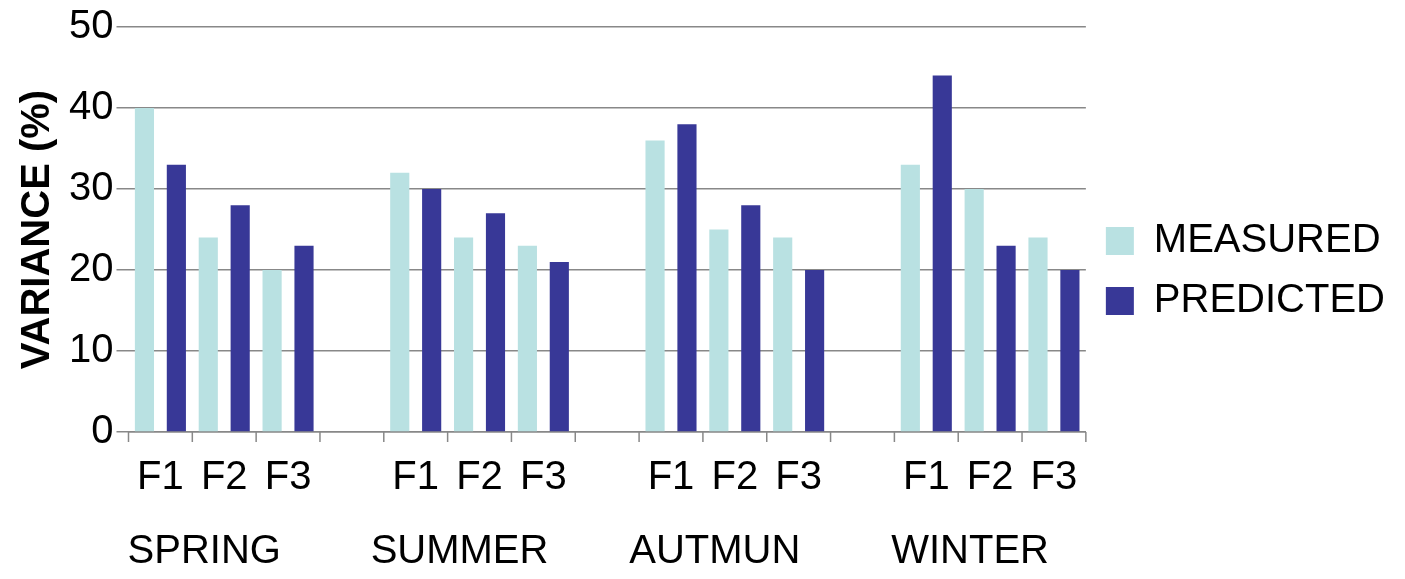  I want to click on legend-label: MEASURED, so click(1267, 238).